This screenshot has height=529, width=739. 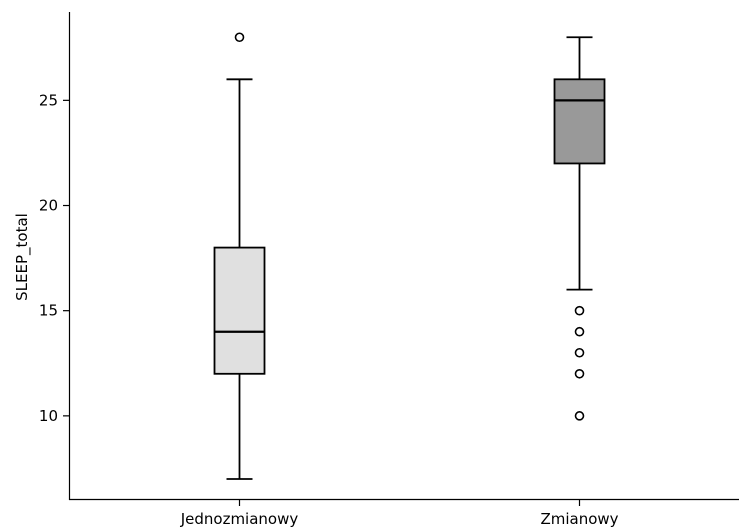 What do you see at coordinates (579, 228) in the screenshot?
I see `box-group-zmianowy` at bounding box center [579, 228].